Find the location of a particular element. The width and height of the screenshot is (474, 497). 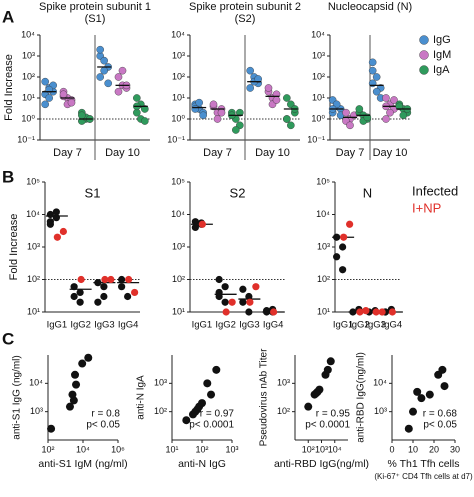

chart-title-box: Spike protein subunit 2 (S2) is located at coordinates (245, 13).